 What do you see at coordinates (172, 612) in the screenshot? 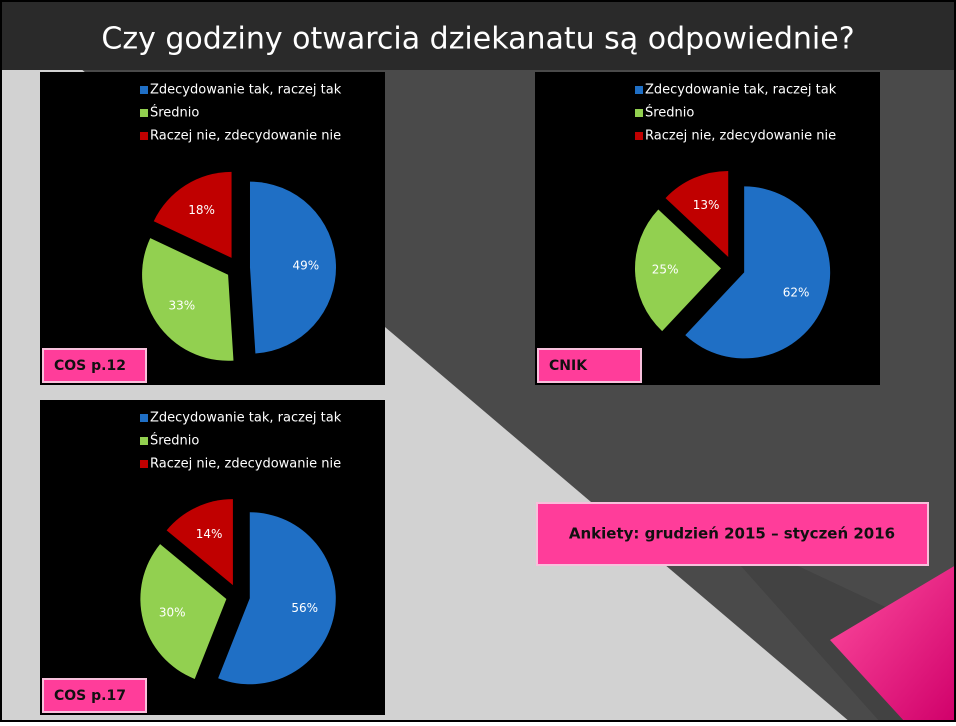
I see `data-label: 30%` at bounding box center [172, 612].